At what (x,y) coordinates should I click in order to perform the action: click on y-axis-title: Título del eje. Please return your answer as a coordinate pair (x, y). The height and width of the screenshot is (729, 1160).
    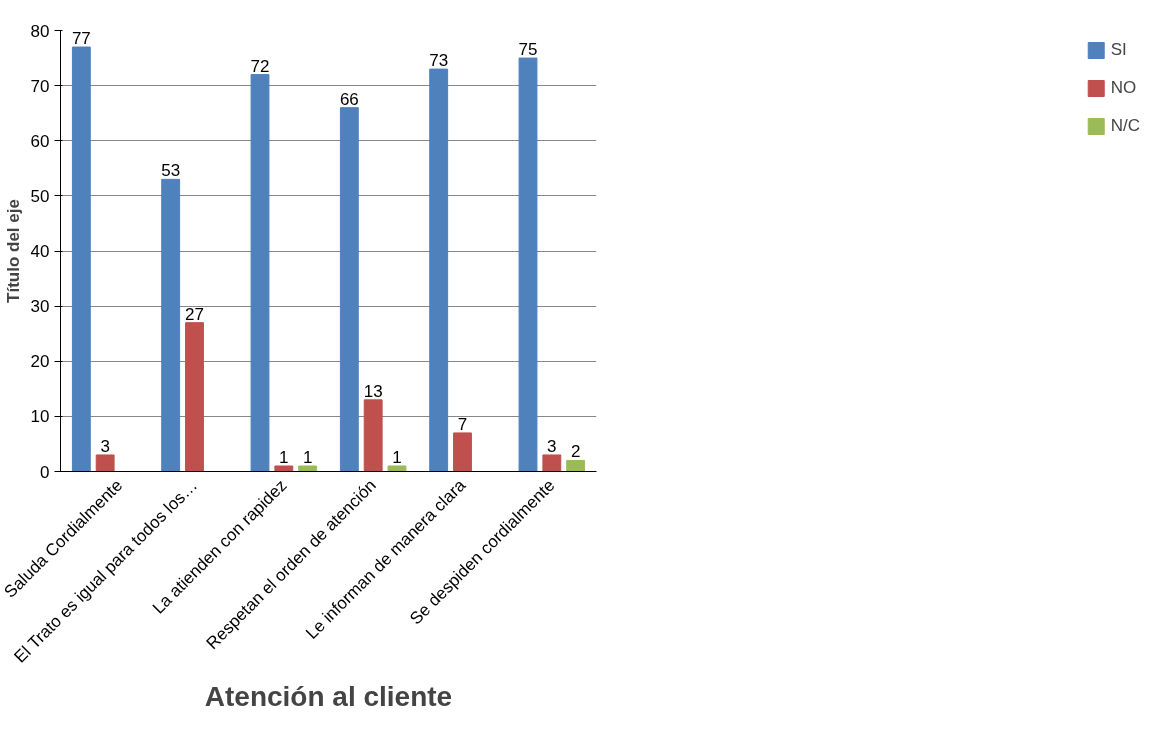
    Looking at the image, I should click on (13, 251).